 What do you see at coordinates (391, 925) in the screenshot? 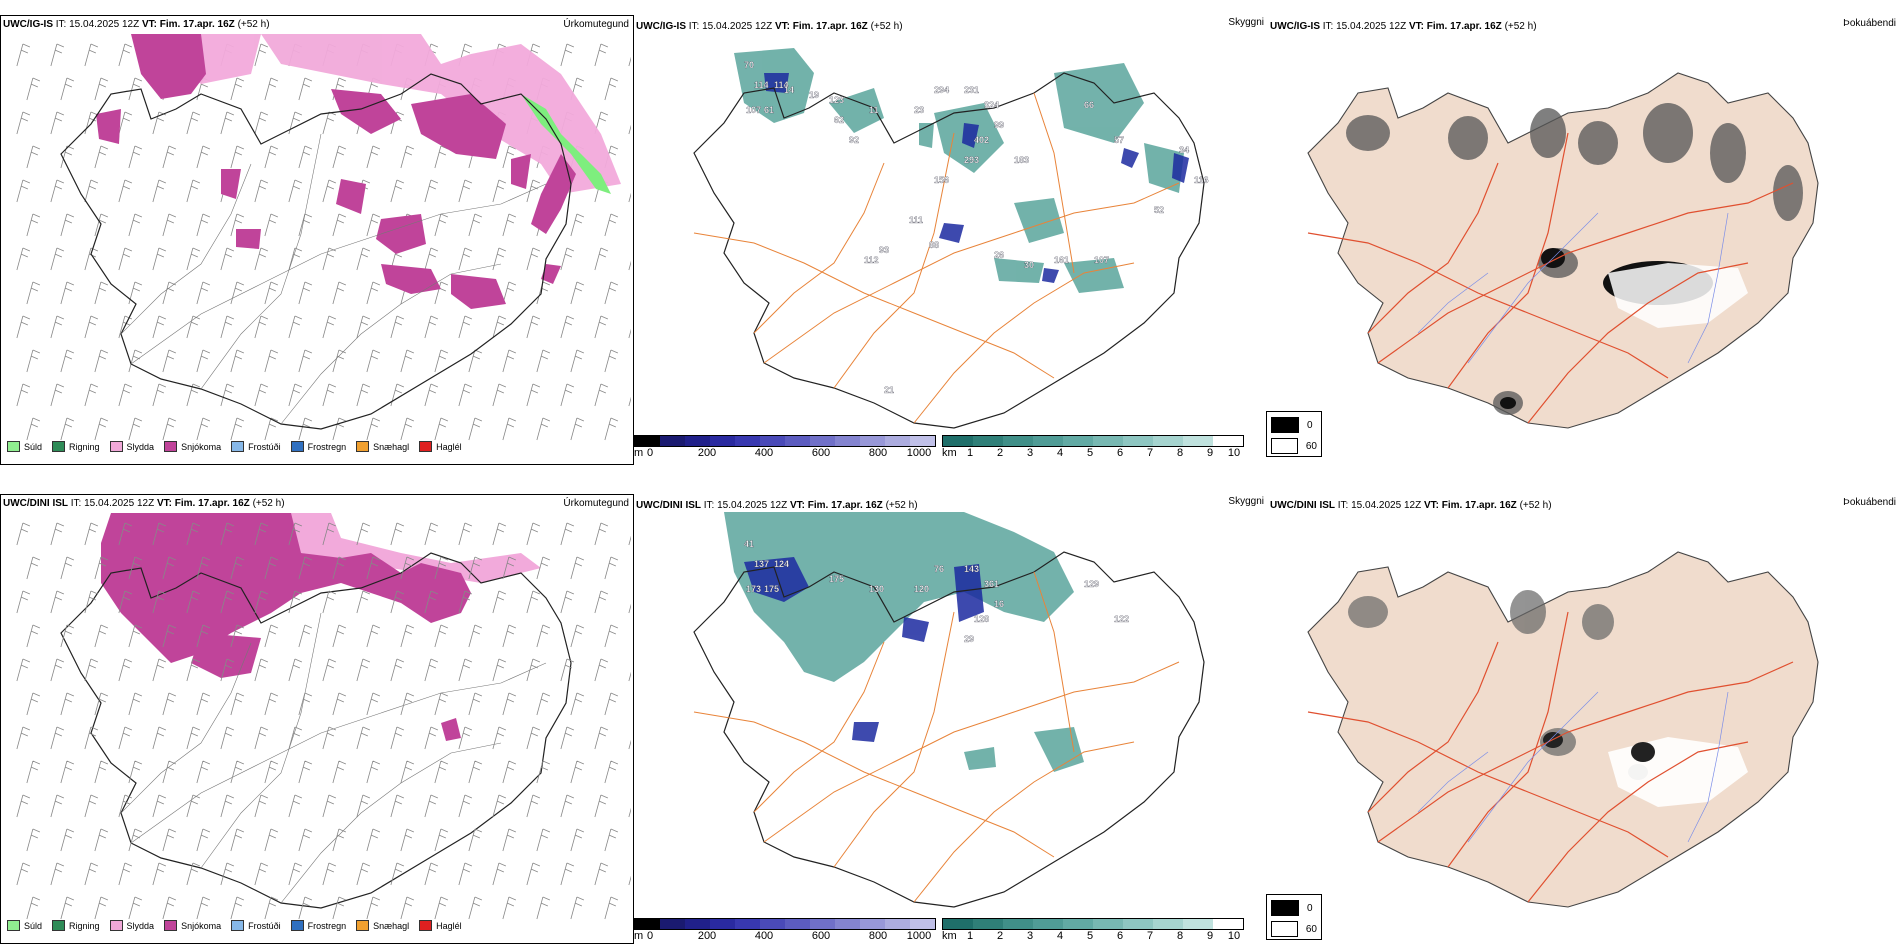
I see `legend-label: Snæhagl` at bounding box center [391, 925].